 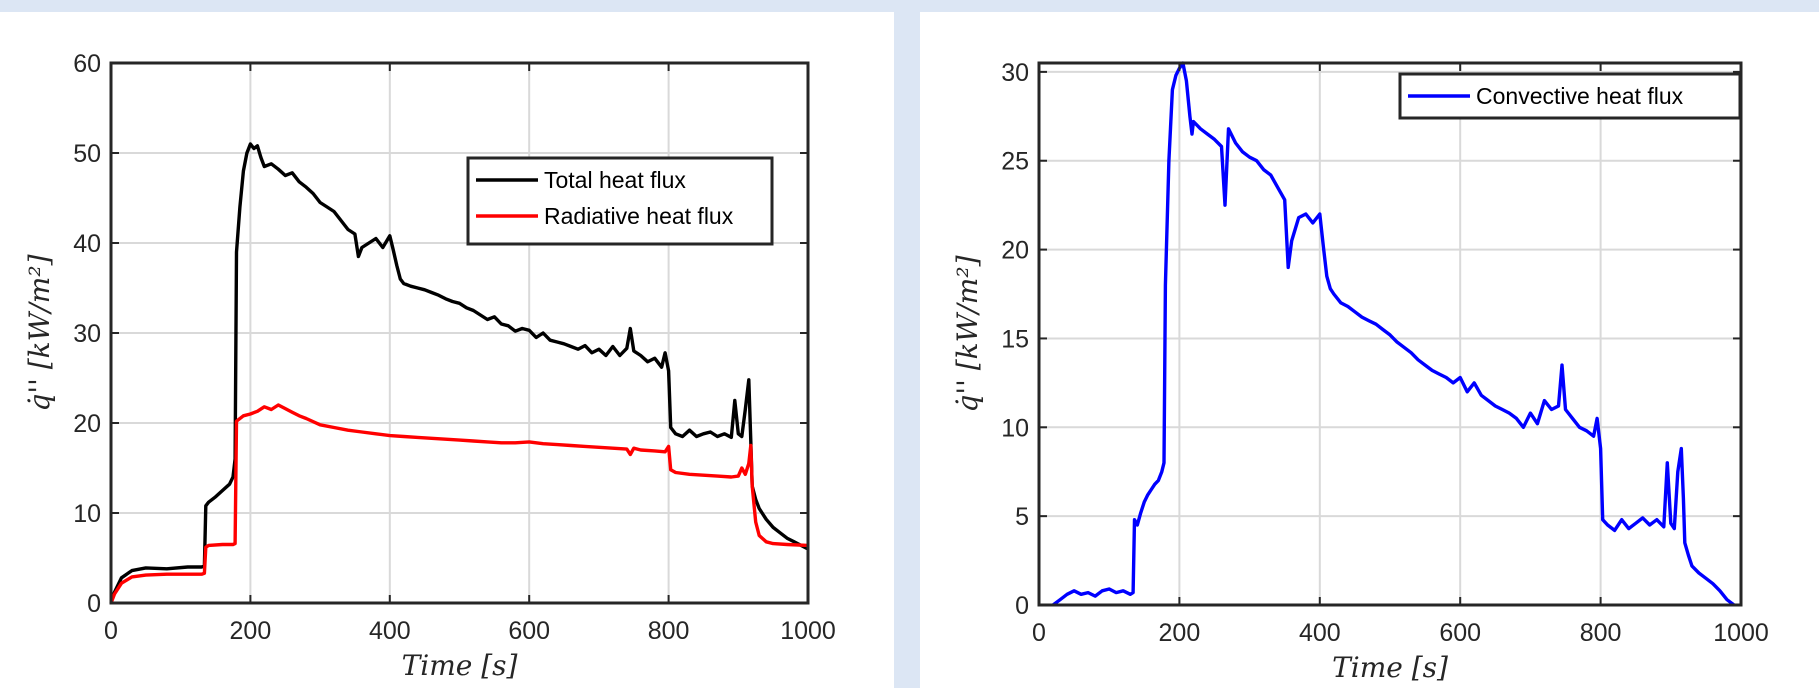 I want to click on chart2-legend-box, so click(x=1570, y=96).